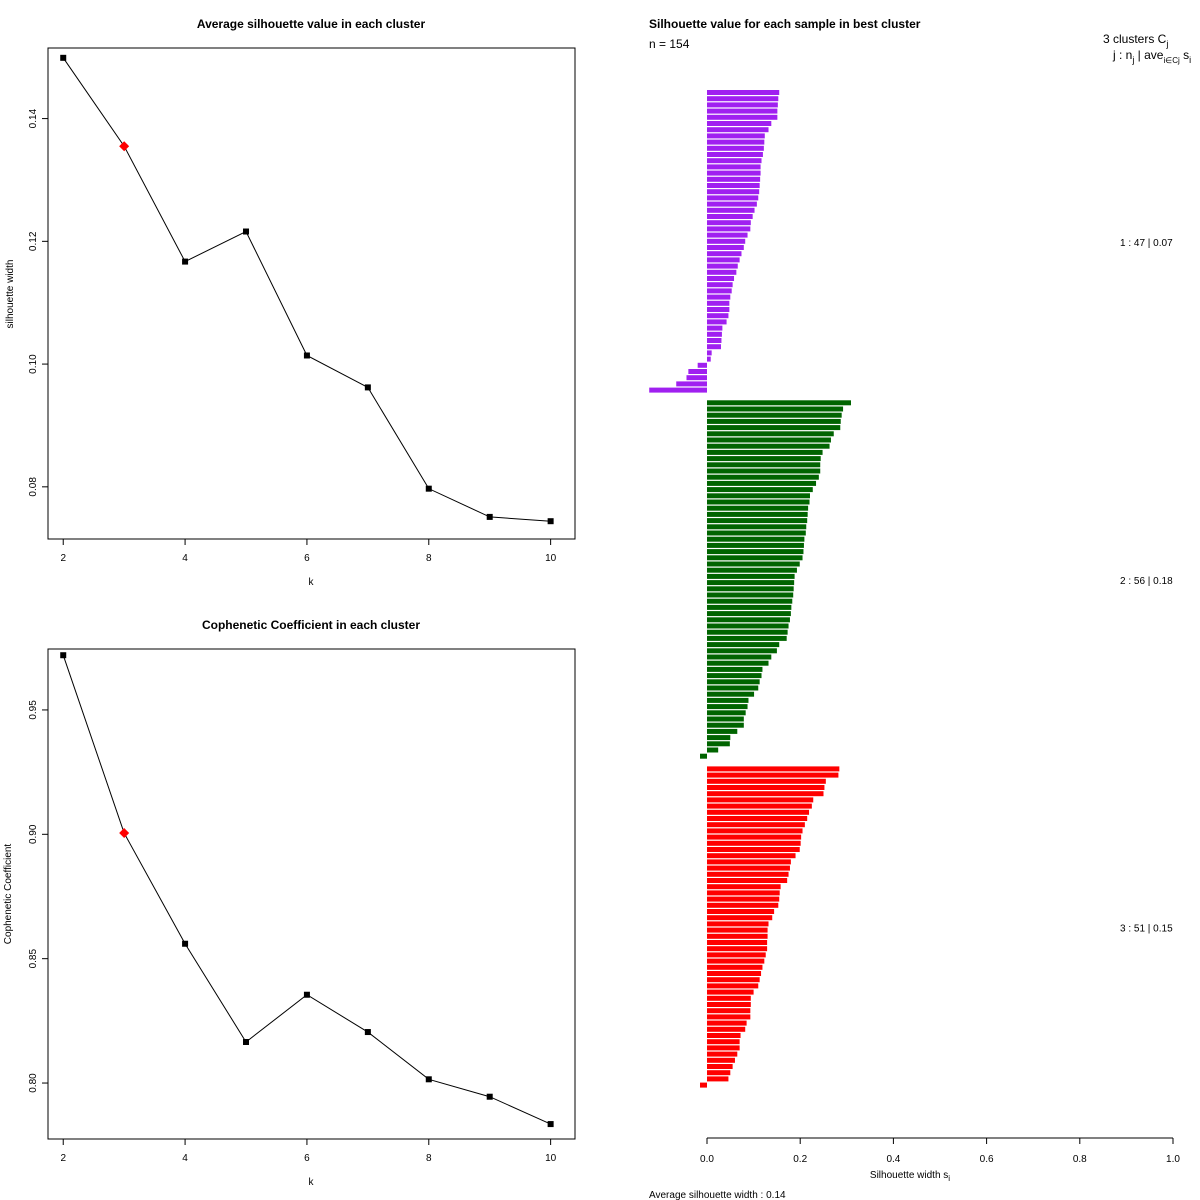  What do you see at coordinates (707, 1159) in the screenshot?
I see `silhouette-xtick-label: 0.0` at bounding box center [707, 1159].